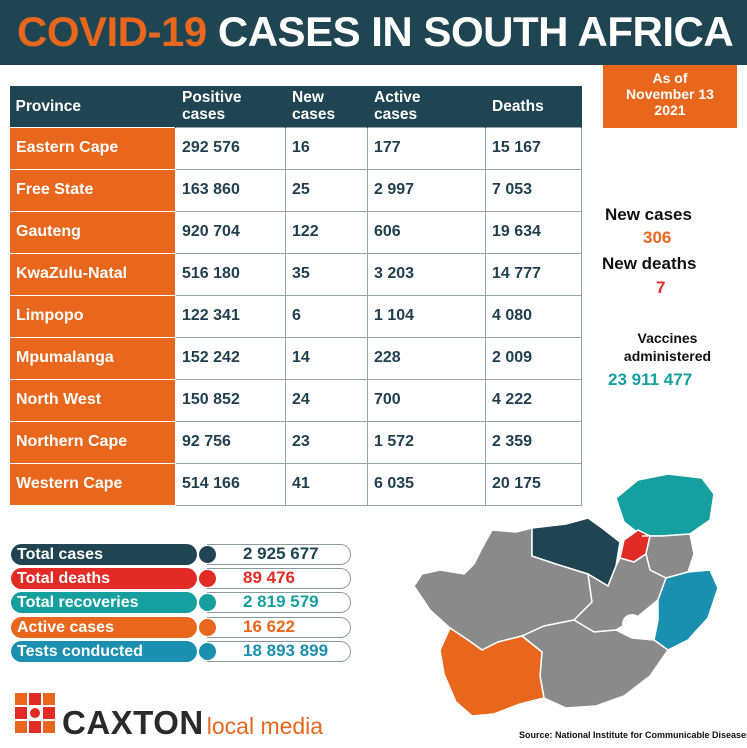 Image resolution: width=747 pixels, height=748 pixels. What do you see at coordinates (279, 578) in the screenshot?
I see `total-value: 89 476` at bounding box center [279, 578].